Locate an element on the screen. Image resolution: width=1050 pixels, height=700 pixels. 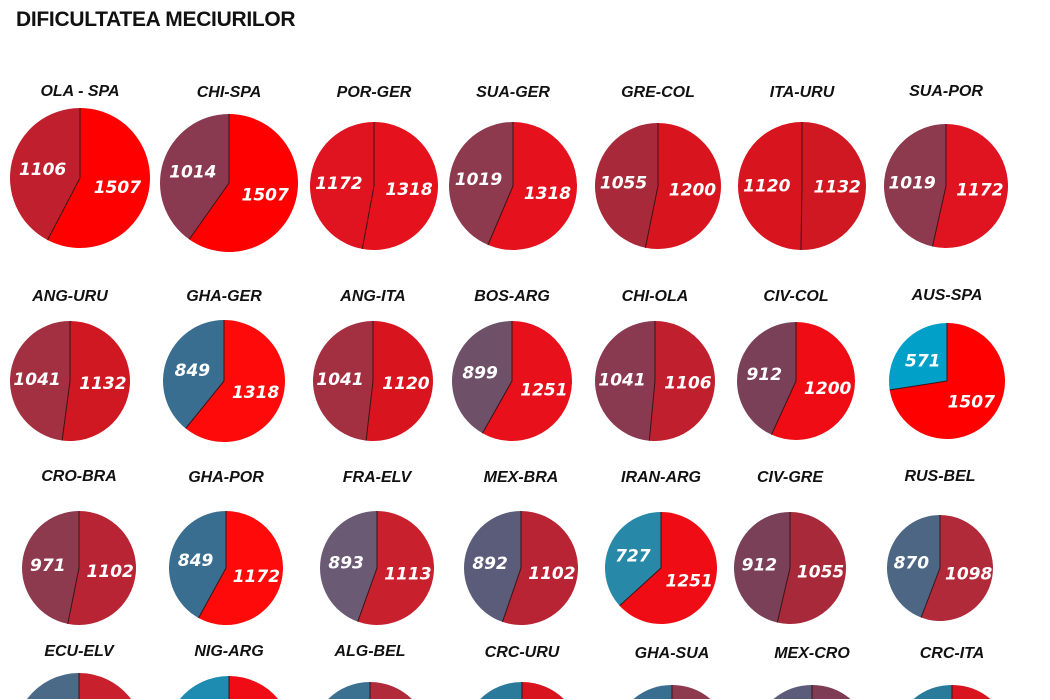
pie-title: CRO-BRA is located at coordinates (79, 476).